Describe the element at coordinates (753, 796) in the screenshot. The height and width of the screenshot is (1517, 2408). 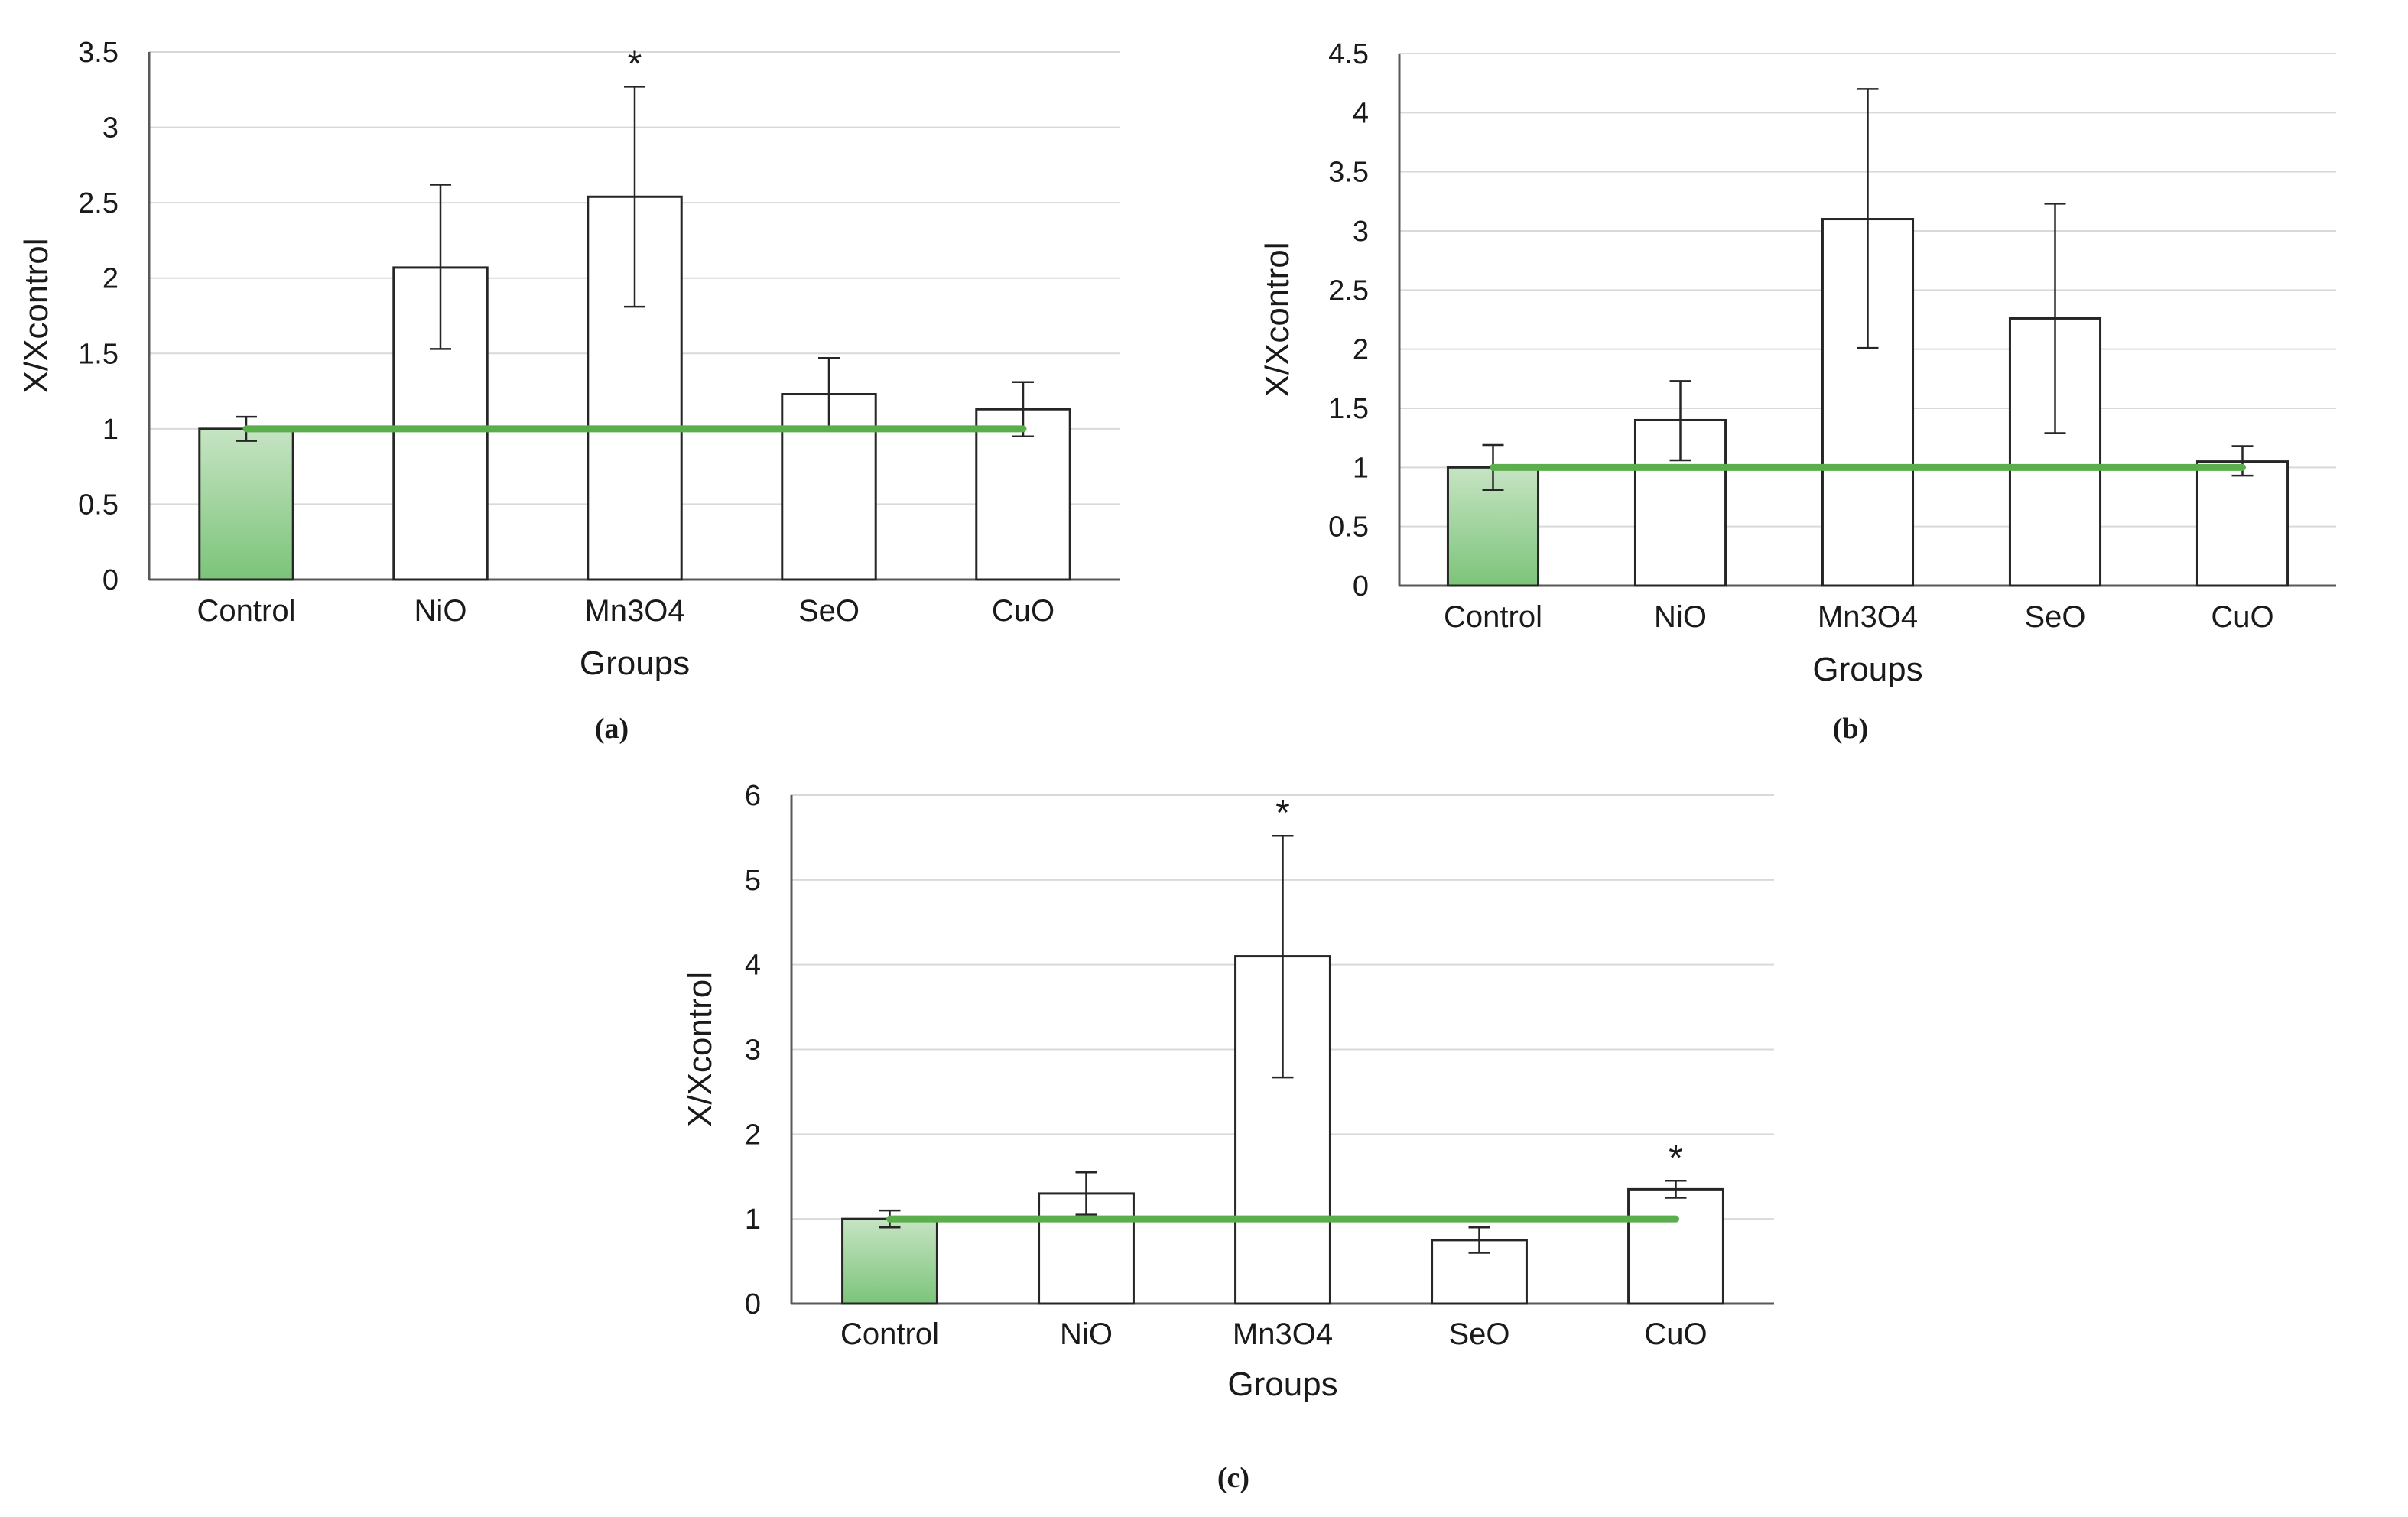
I see `y-tick-label: 6` at that location.